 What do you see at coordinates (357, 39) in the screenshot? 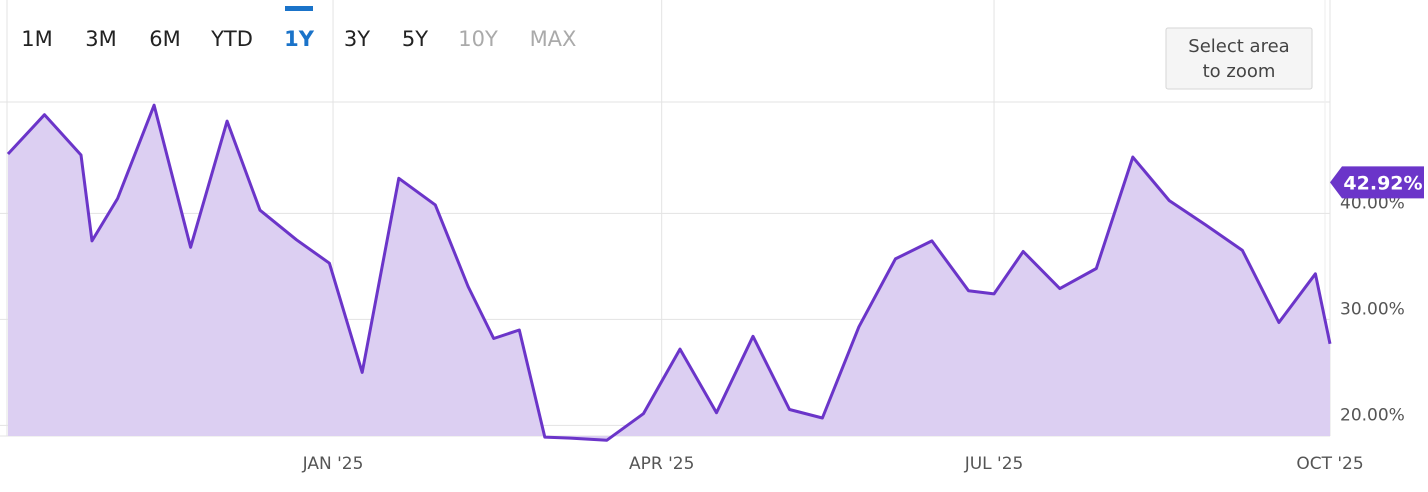
I see `range-button-3y: 3Y` at bounding box center [357, 39].